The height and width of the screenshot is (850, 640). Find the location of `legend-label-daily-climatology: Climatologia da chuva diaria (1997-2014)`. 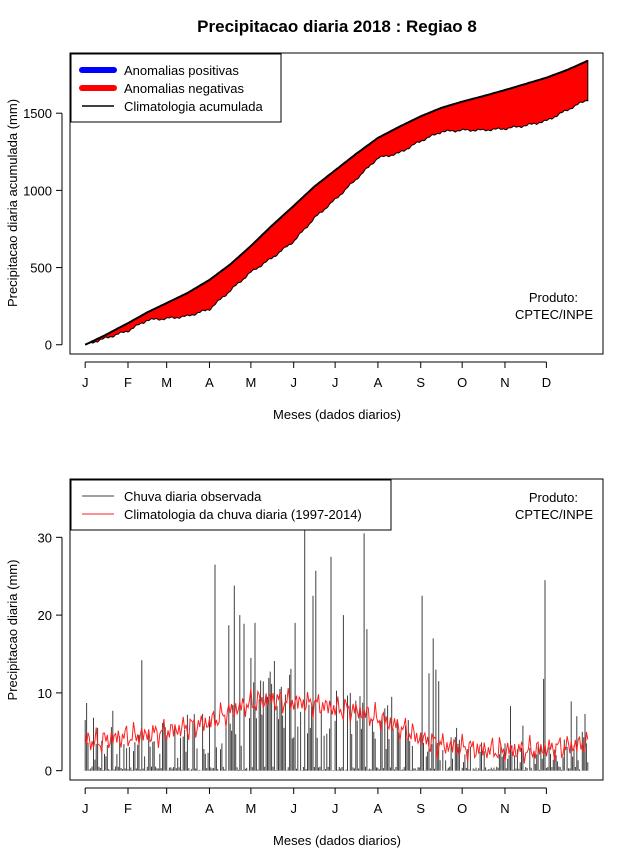

legend-label-daily-climatology: Climatologia da chuva diaria (1997-2014) is located at coordinates (243, 514).